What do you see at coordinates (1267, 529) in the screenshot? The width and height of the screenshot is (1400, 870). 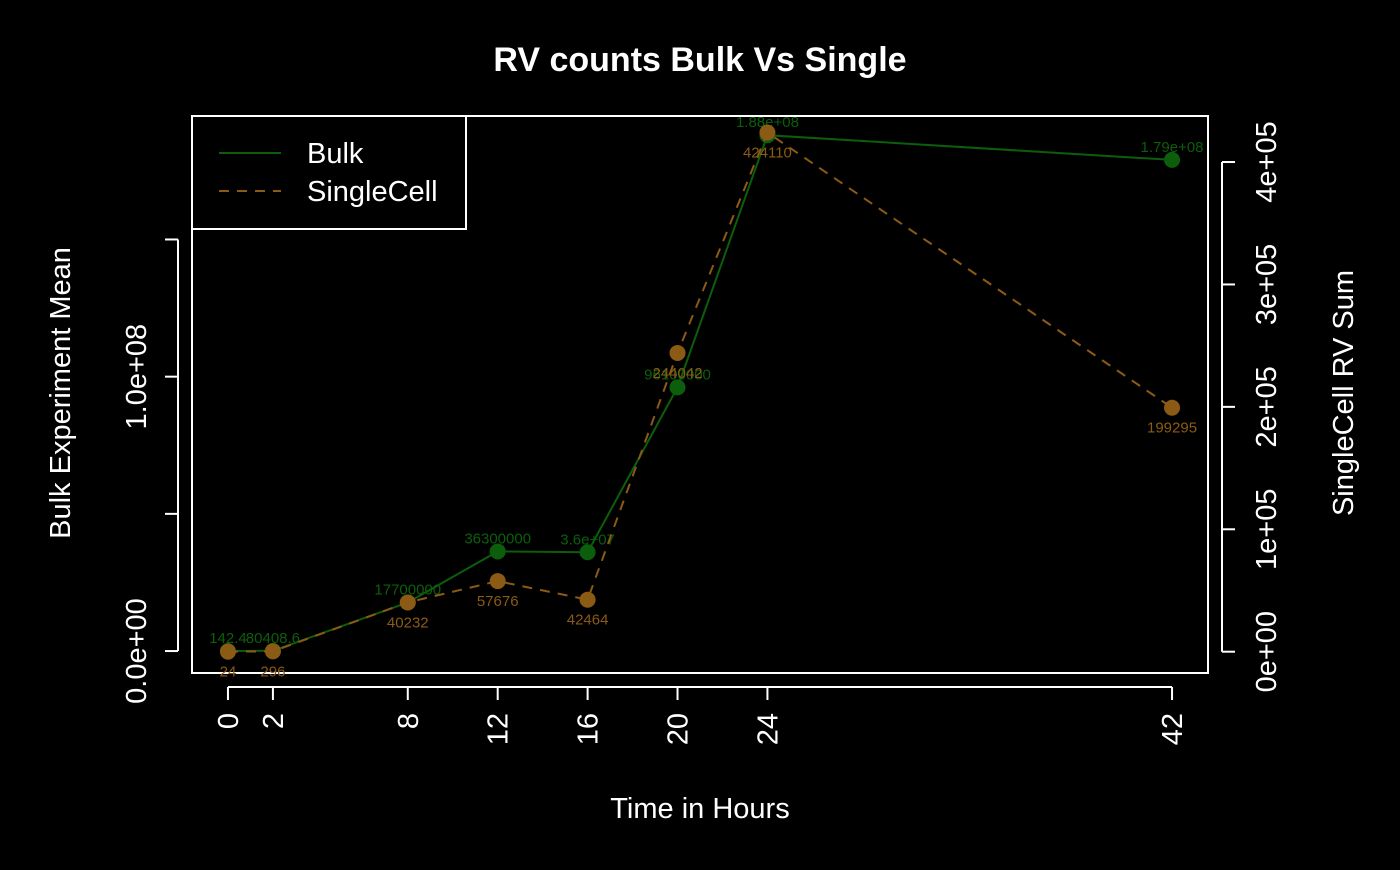 I see `y-right-tick-label: 1e+05` at bounding box center [1267, 529].